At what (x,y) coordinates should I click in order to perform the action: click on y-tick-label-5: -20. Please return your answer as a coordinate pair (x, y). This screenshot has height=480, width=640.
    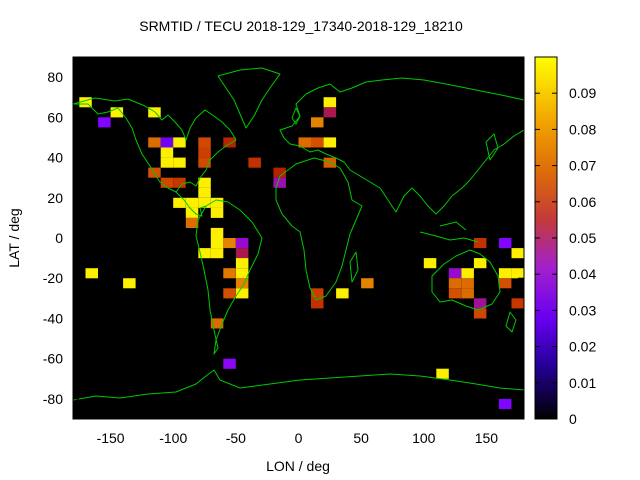
    Looking at the image, I should click on (53, 278).